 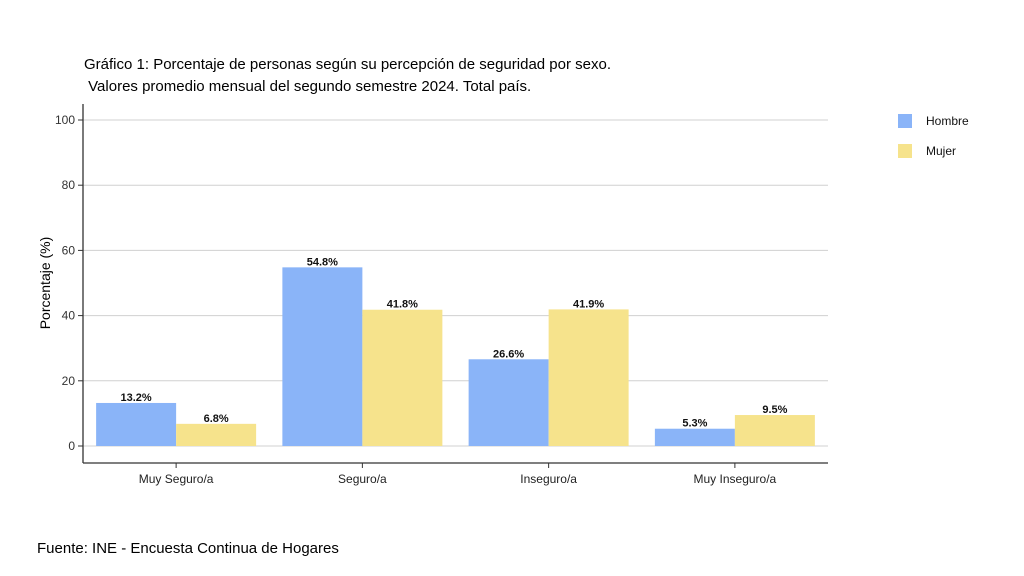 I want to click on y-tick-label: 100, so click(x=65, y=120).